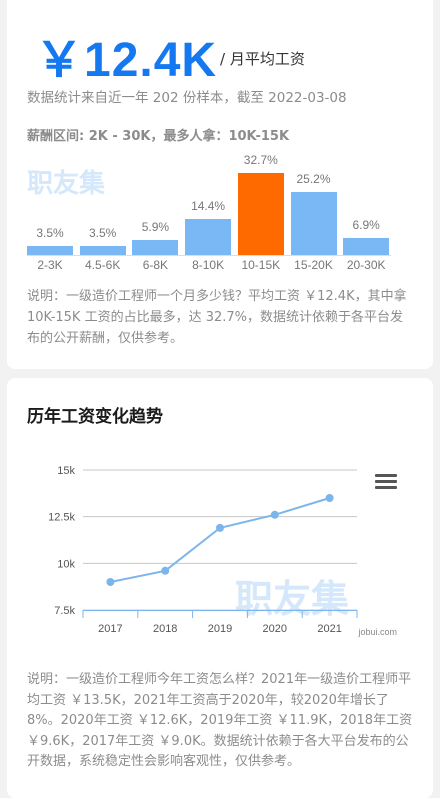 This screenshot has width=440, height=798. Describe the element at coordinates (366, 224) in the screenshot. I see `bar-value-label: 6.9%` at that location.